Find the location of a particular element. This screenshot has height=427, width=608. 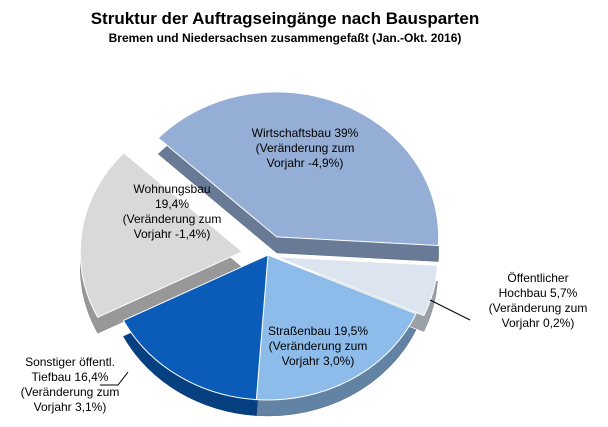

slice-label-line: Vorjahr -1,4%) is located at coordinates (172, 234).